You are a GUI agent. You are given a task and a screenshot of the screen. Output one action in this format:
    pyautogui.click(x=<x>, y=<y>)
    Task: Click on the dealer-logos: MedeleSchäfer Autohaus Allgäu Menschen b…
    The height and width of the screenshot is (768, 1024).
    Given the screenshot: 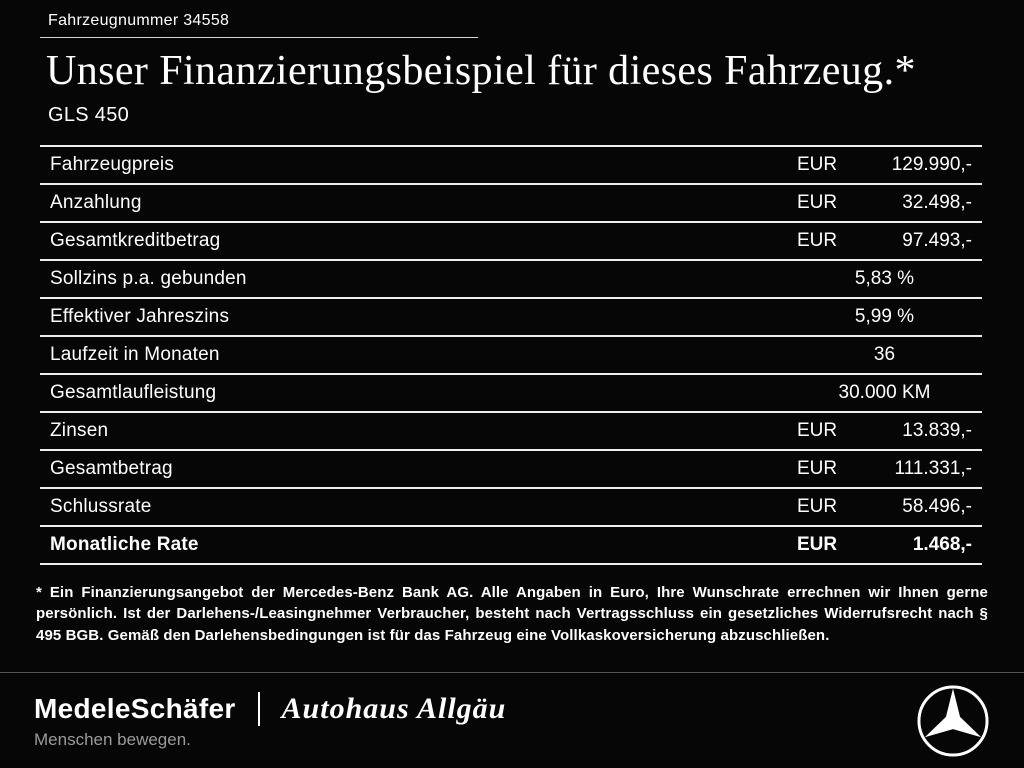 What is the action you would take?
    pyautogui.click(x=270, y=720)
    